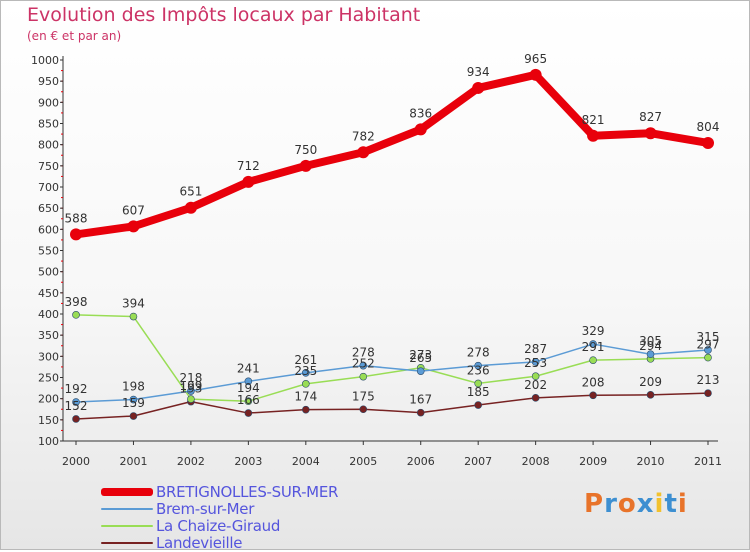 This screenshot has height=552, width=750. Describe the element at coordinates (247, 491) in the screenshot. I see `legend-label: BRETIGNOLLES-SUR-MER` at that location.